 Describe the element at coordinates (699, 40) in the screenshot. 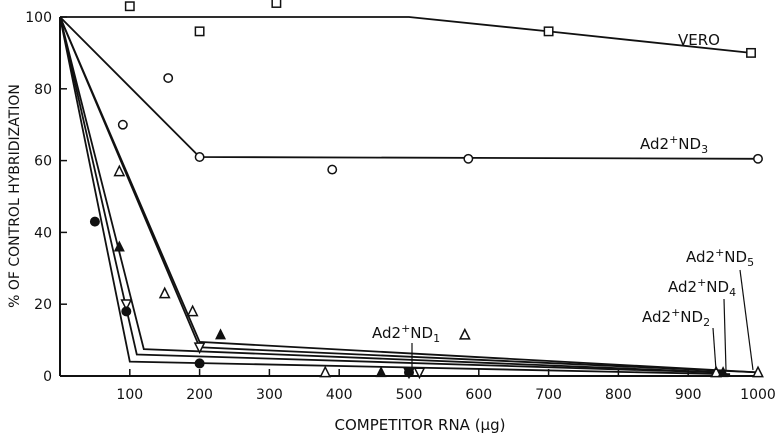

I see `series-label-vero: VERO` at that location.